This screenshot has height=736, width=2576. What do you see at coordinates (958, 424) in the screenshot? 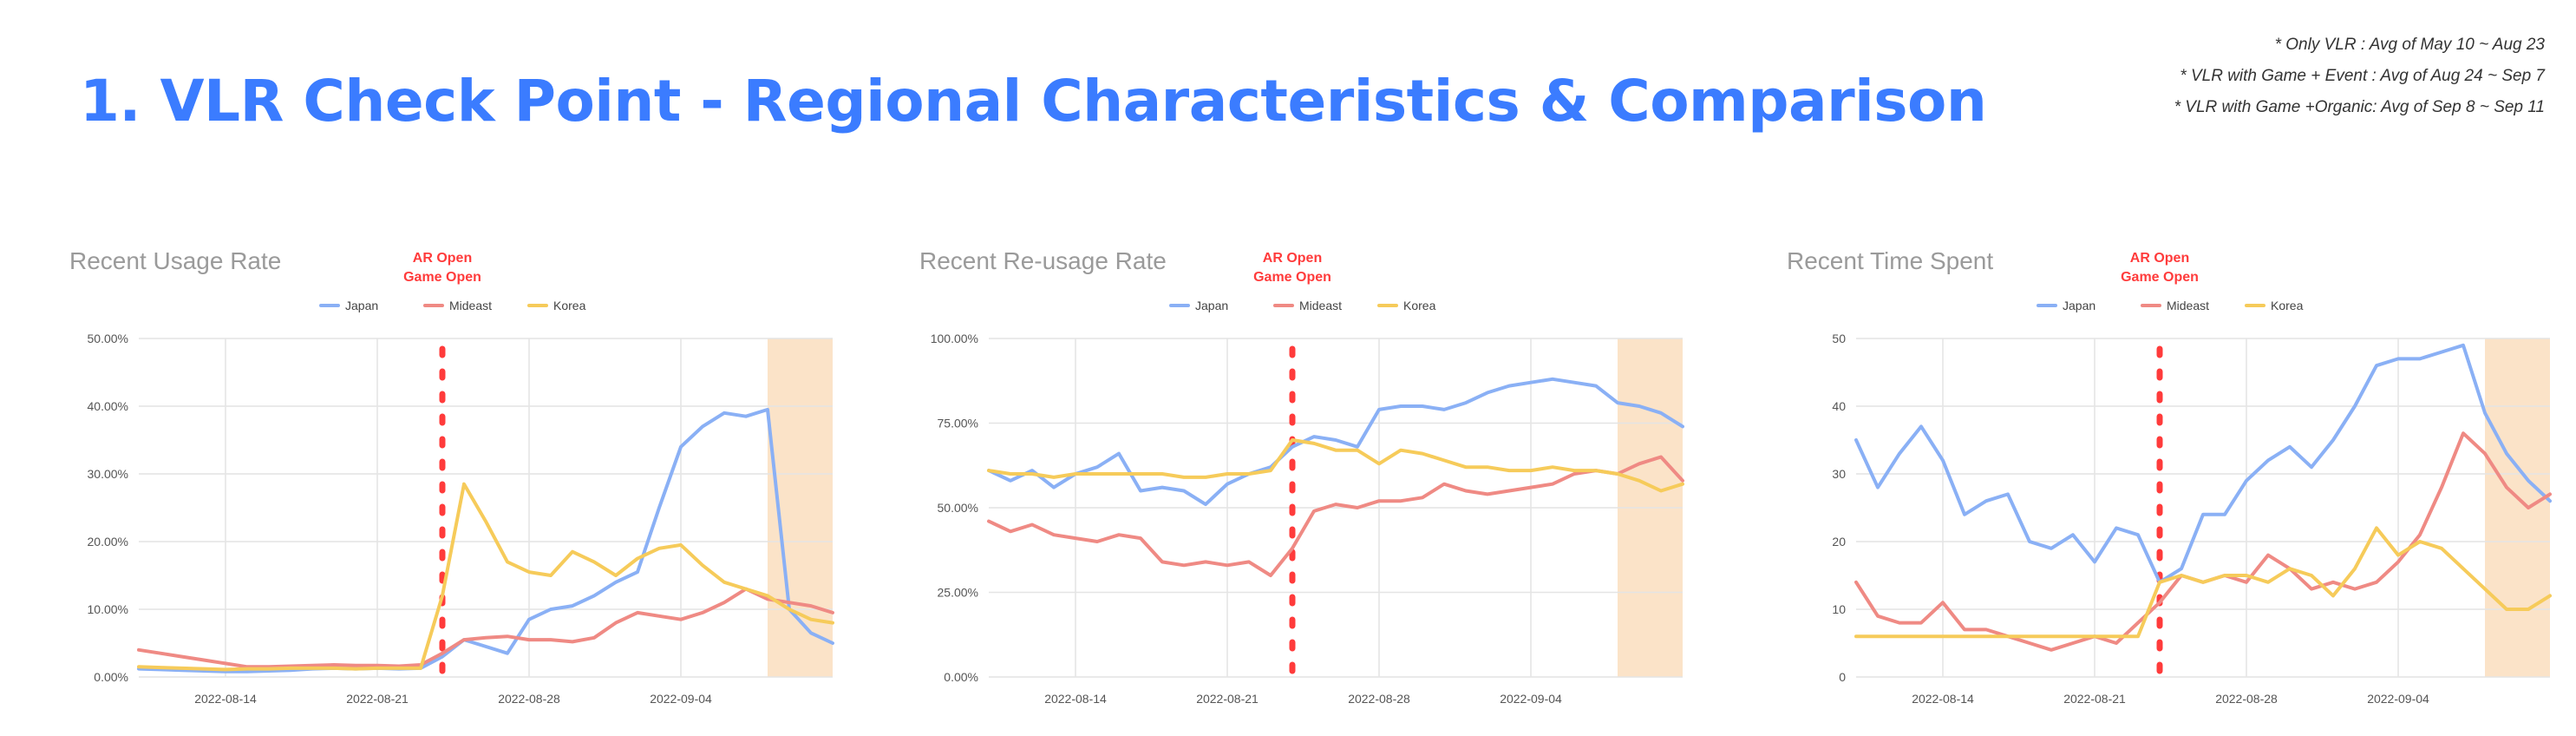
I see `y-tick-label: 75.00%` at bounding box center [958, 424].